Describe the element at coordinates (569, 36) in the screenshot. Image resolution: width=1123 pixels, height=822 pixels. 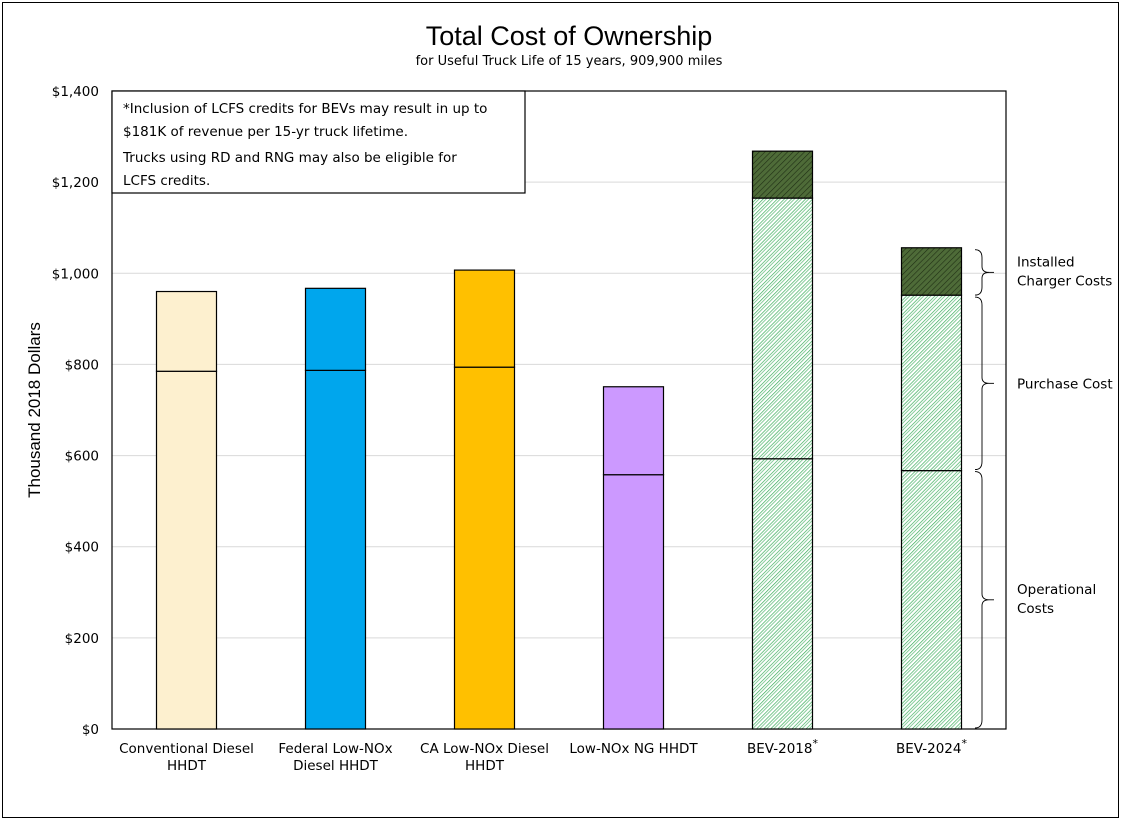
I see `chart-title: Total Cost of Ownership` at that location.